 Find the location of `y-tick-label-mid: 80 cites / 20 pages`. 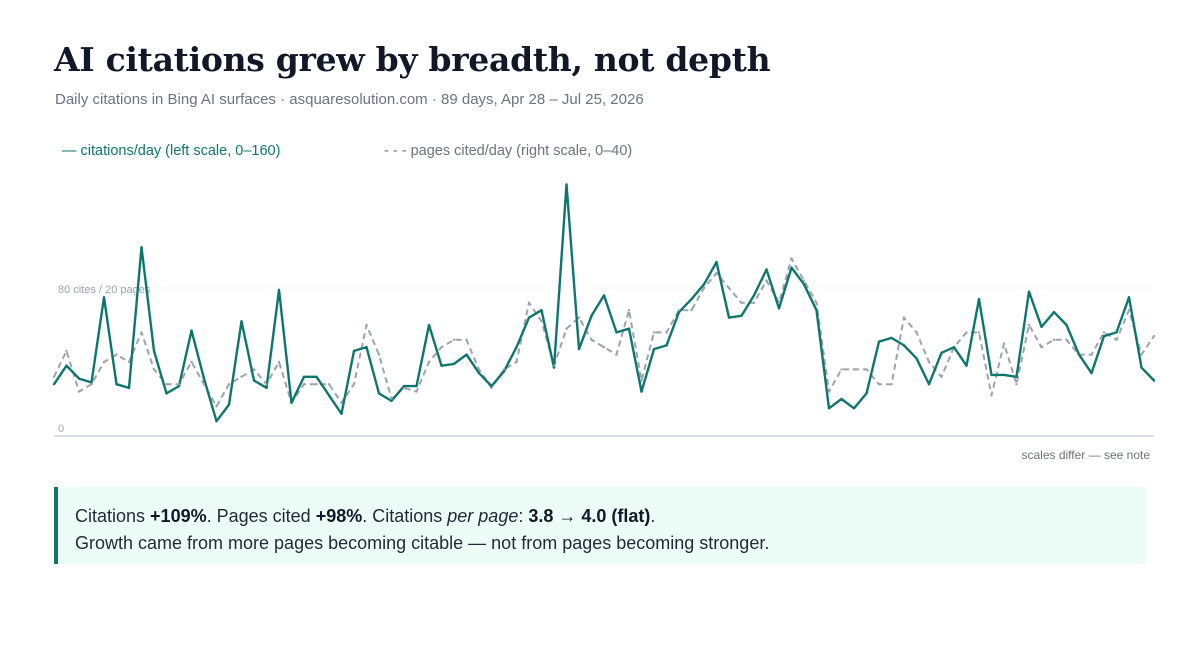

y-tick-label-mid: 80 cites / 20 pages is located at coordinates (104, 290).